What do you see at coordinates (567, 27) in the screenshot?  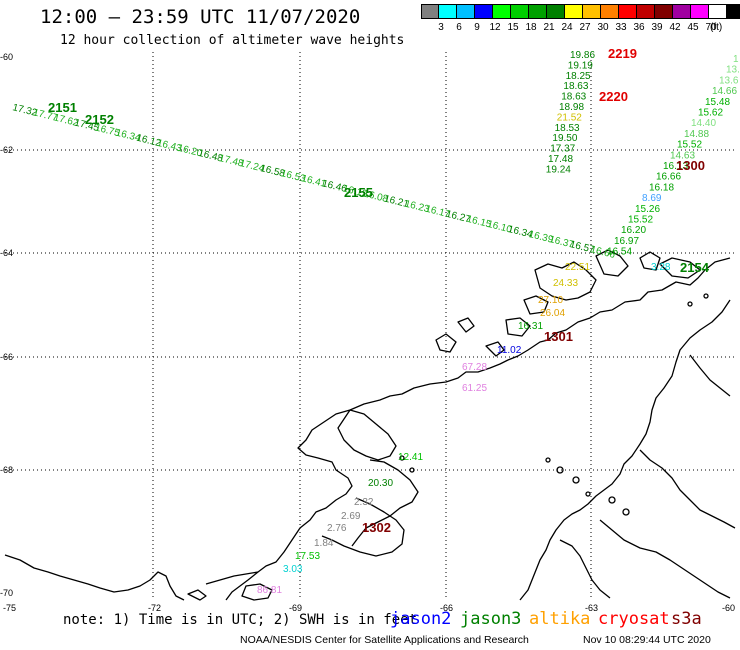 I see `scale-label: 24` at bounding box center [567, 27].